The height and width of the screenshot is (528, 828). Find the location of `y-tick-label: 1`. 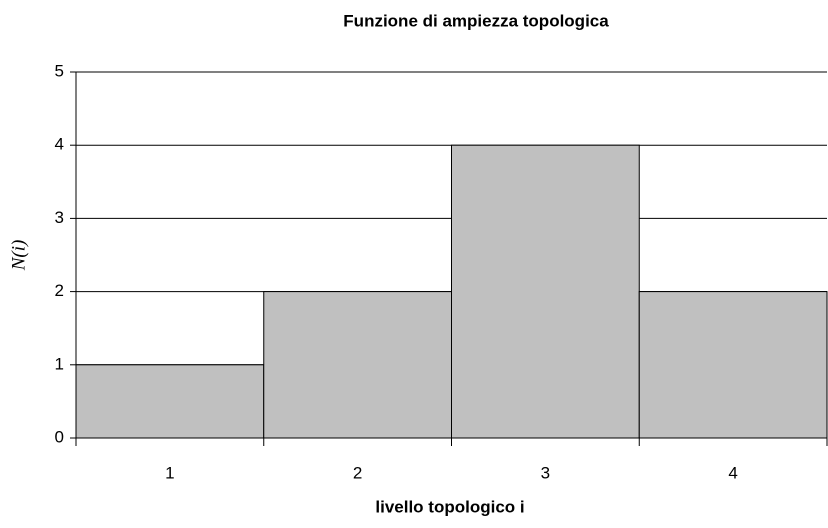

y-tick-label: 1 is located at coordinates (59, 363).